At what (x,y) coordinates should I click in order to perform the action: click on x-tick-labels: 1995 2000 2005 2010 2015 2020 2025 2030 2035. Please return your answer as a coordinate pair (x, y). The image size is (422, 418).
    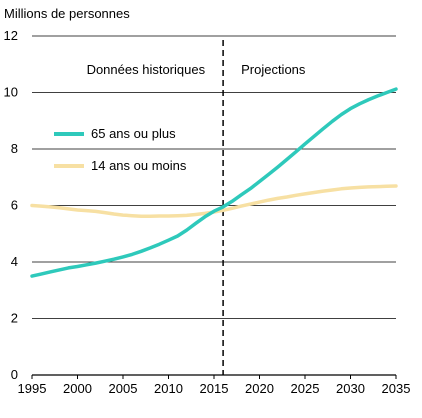
    Looking at the image, I should click on (214, 385).